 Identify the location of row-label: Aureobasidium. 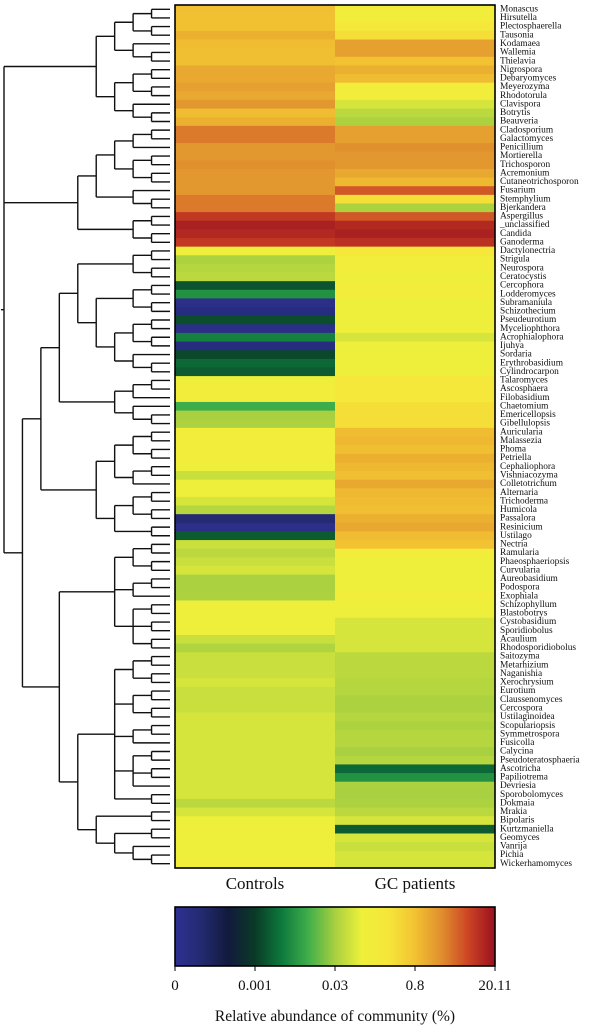
(529, 579).